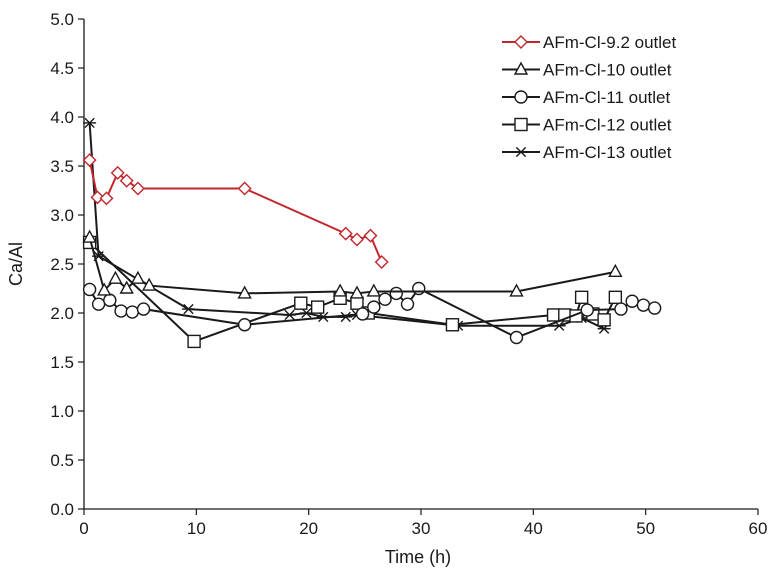 The width and height of the screenshot is (769, 572). I want to click on legend-label: AFm-Cl-9.2 outlet, so click(609, 42).